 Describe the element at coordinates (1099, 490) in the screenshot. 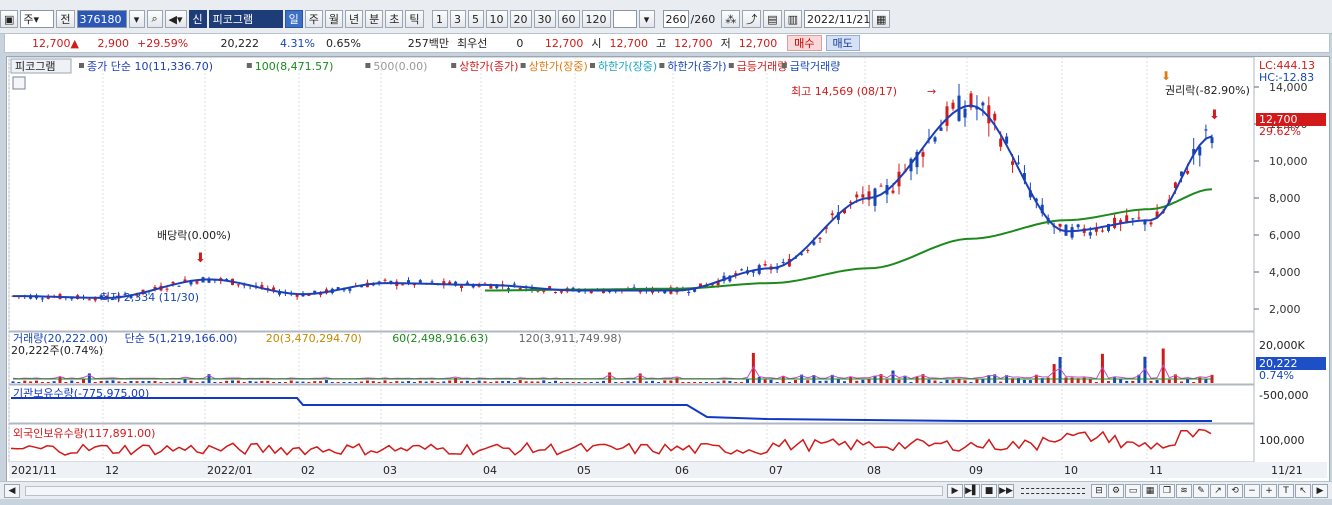

I see `zoom-icon: ⊟` at that location.